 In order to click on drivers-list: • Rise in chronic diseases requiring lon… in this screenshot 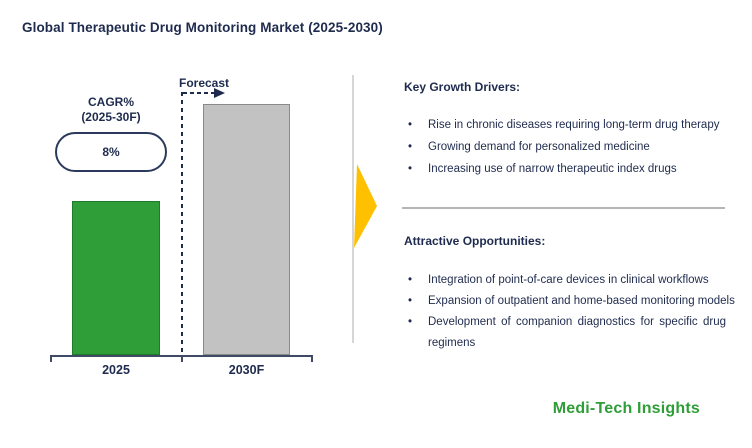, I will do `click(571, 147)`.